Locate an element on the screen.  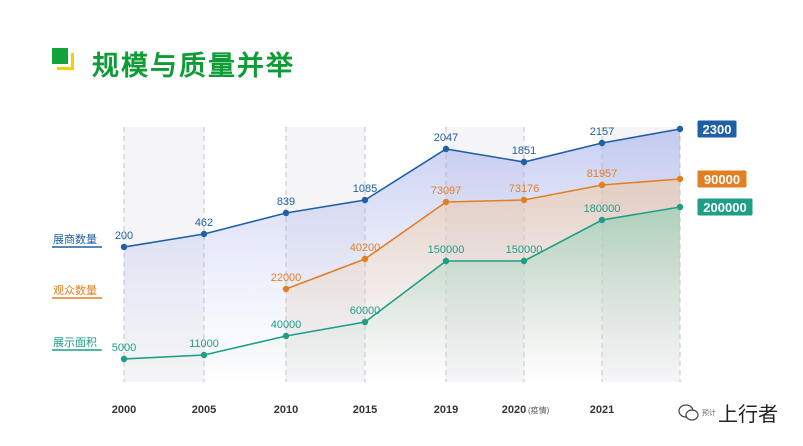
title-square-icon is located at coordinates (60, 56).